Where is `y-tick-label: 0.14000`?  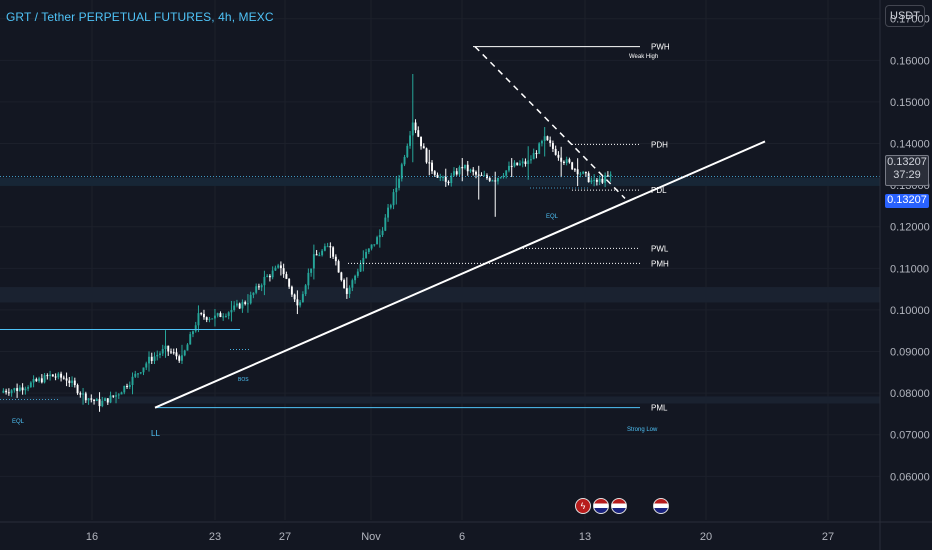 y-tick-label: 0.14000 is located at coordinates (910, 145).